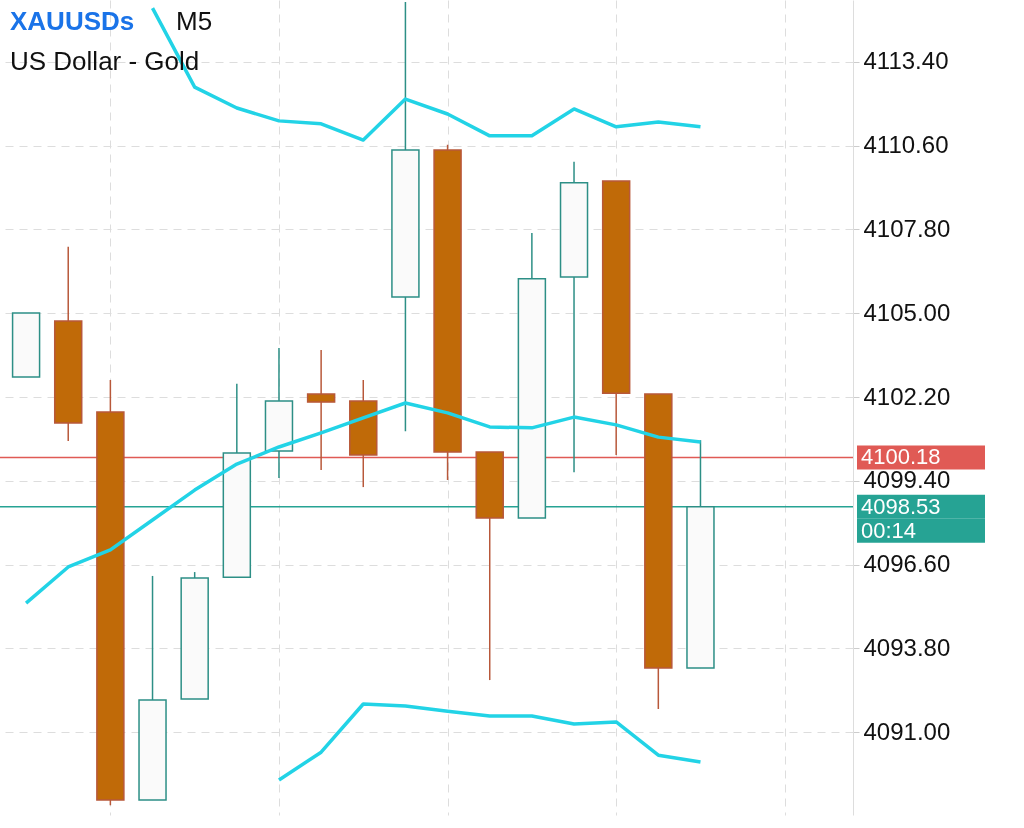 The width and height of the screenshot is (1024, 828). I want to click on candlestick, so click(321, 410).